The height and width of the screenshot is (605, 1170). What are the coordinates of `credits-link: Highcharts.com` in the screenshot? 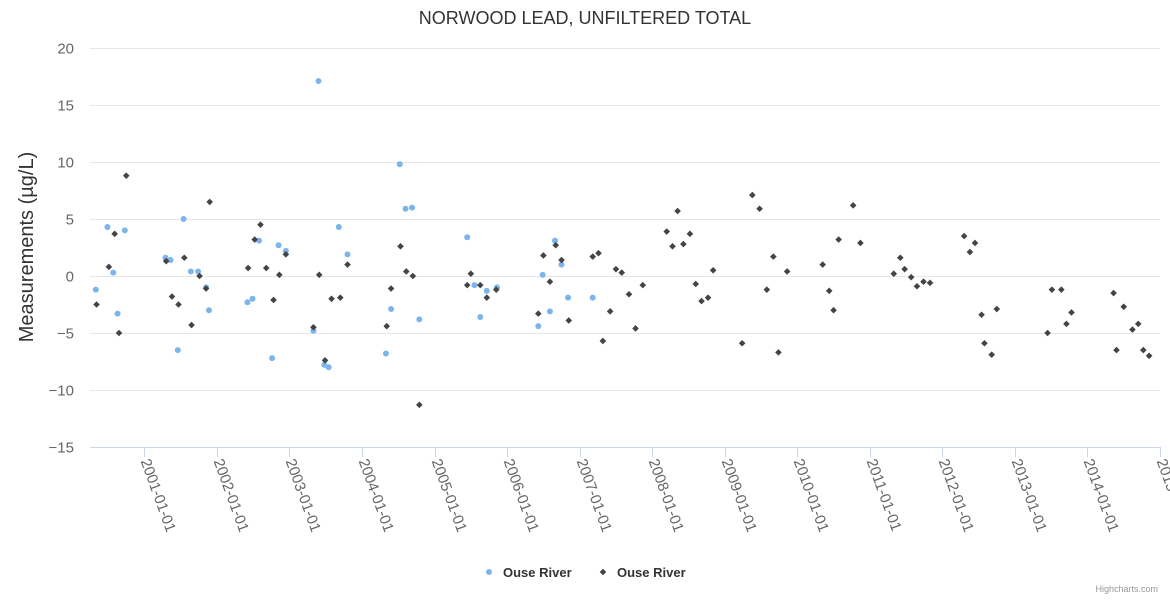 It's located at (1126, 589).